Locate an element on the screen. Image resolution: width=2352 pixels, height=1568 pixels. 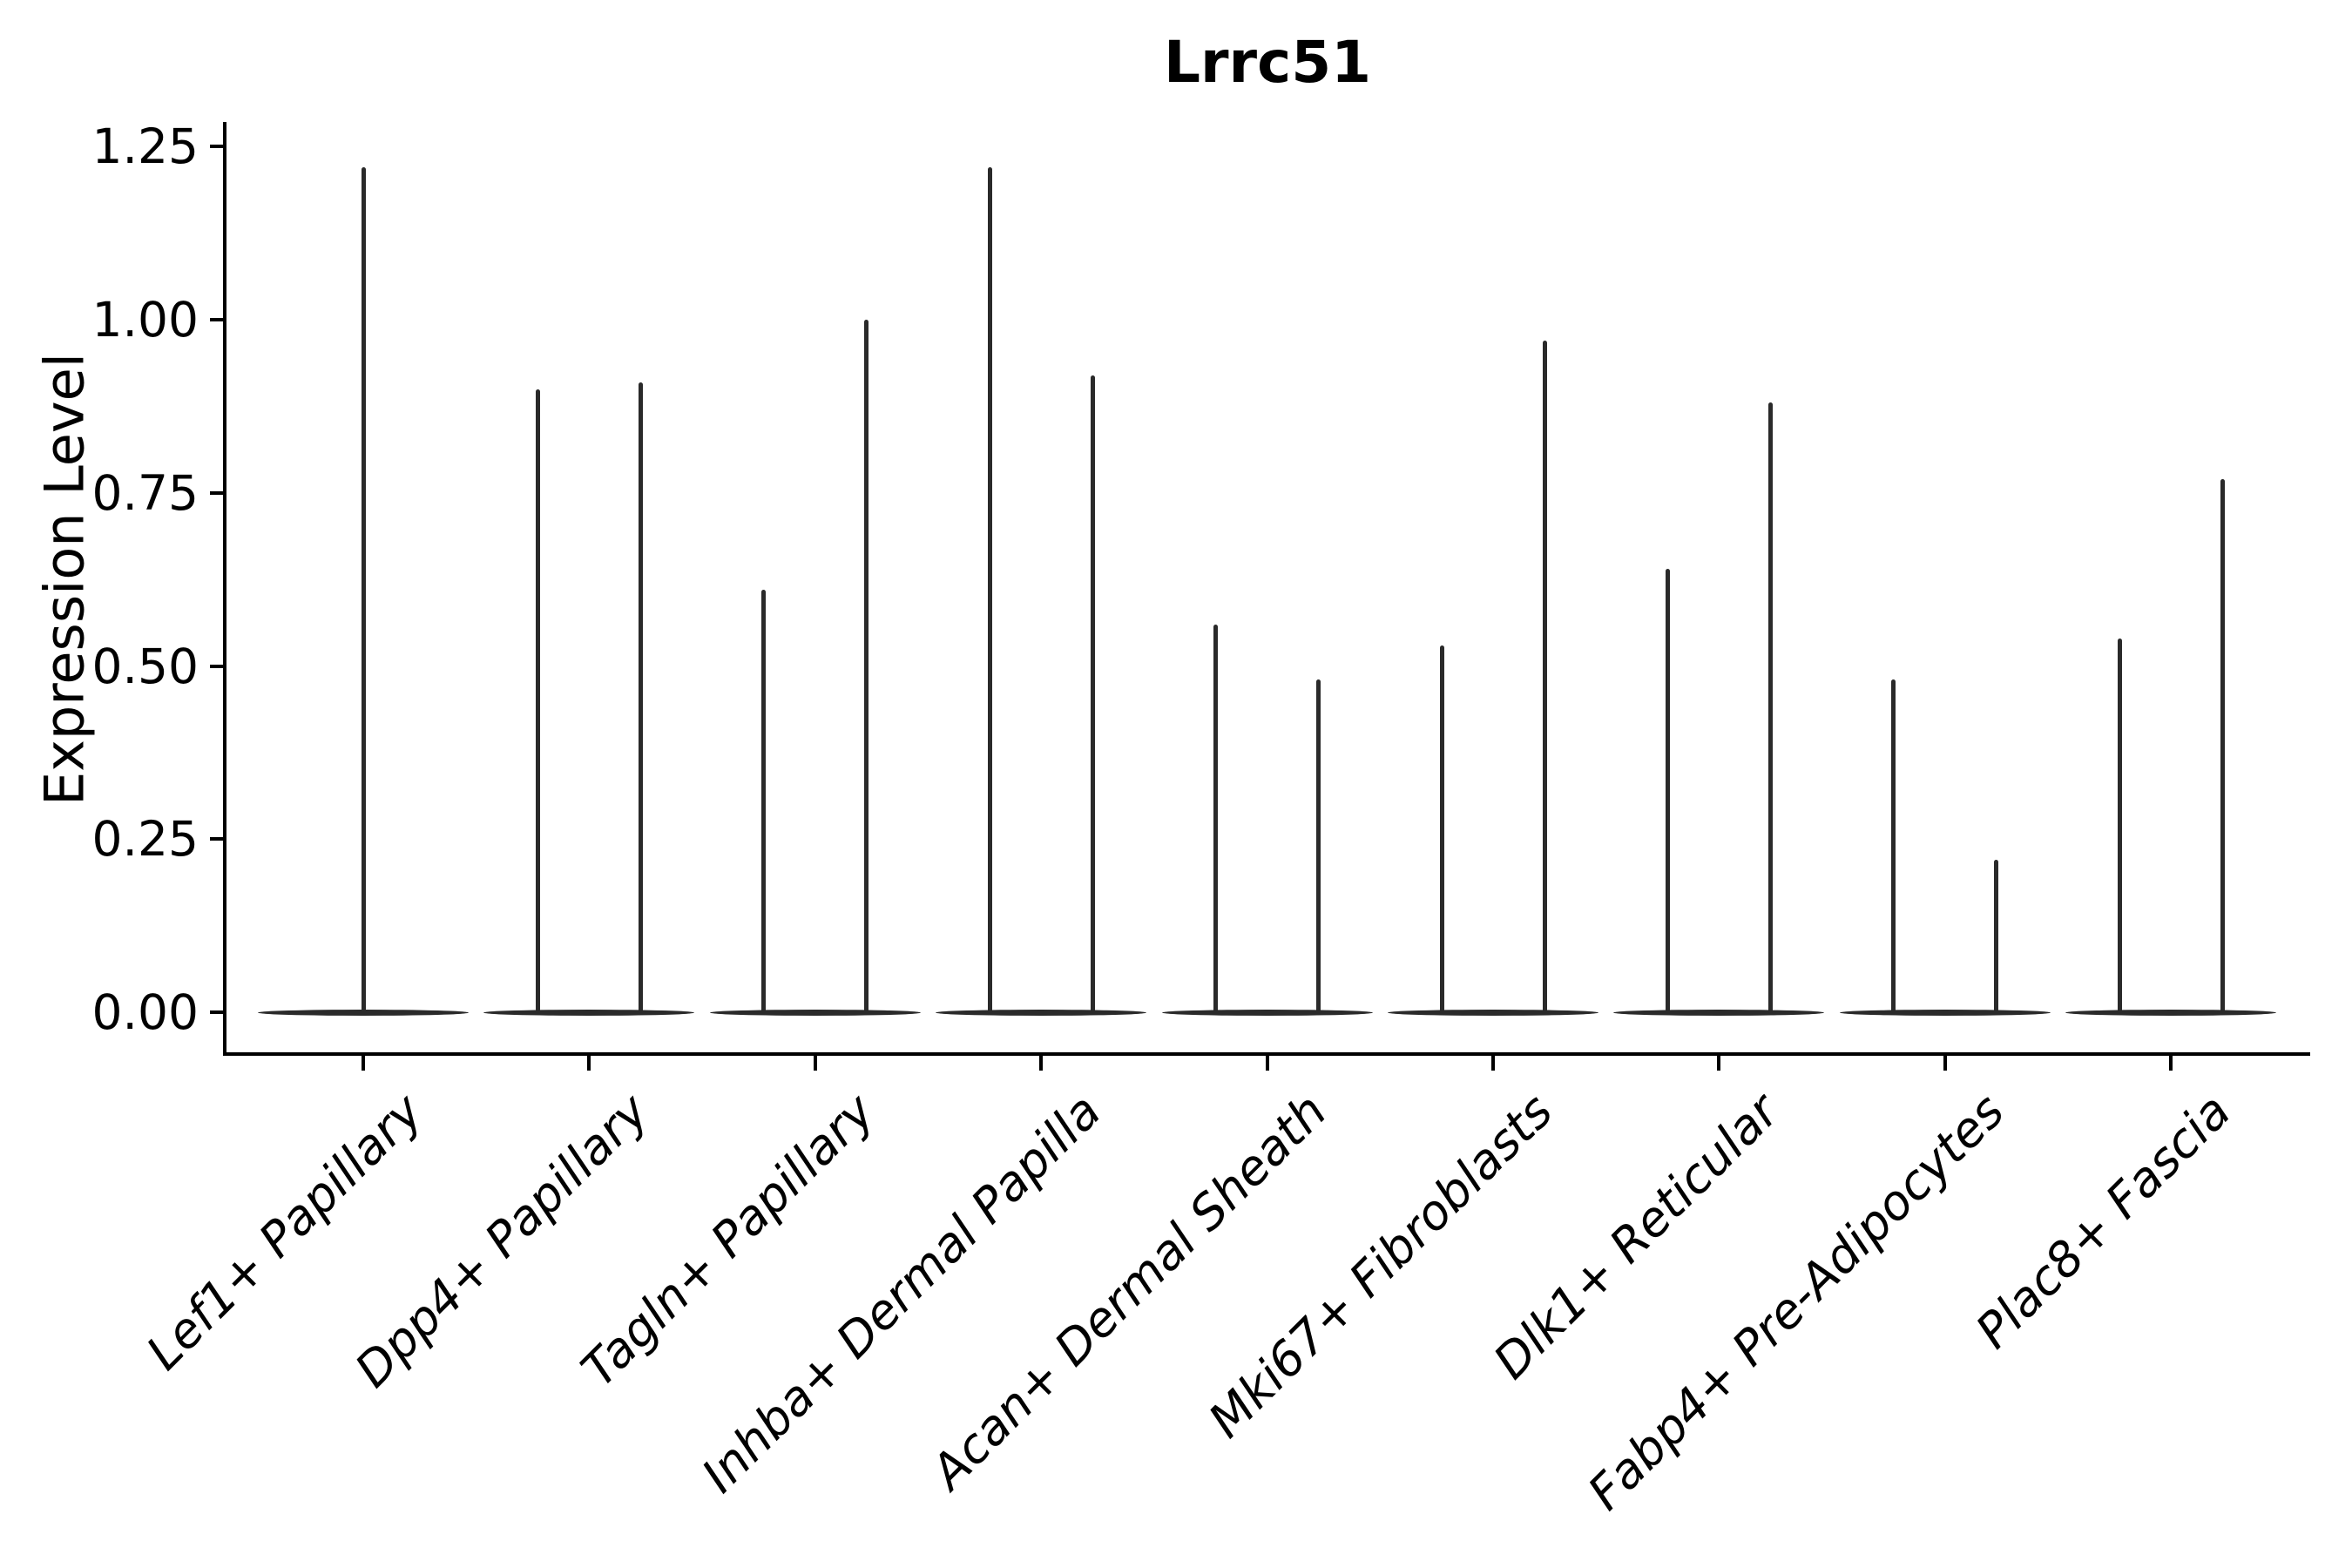
y-tick-label: 1.25 is located at coordinates (145, 146).